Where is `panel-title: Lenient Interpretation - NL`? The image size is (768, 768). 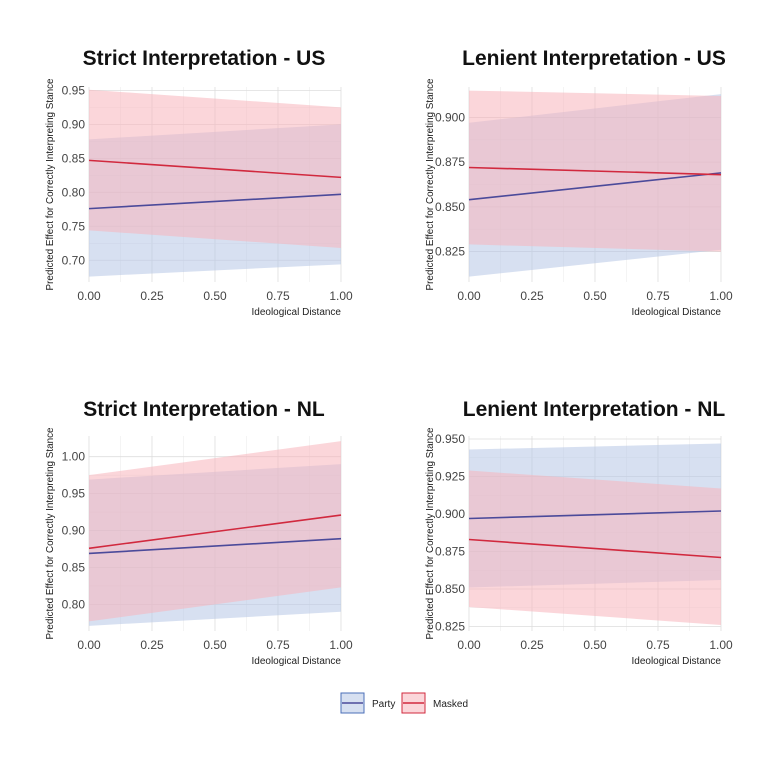
panel-title: Lenient Interpretation - NL is located at coordinates (594, 409).